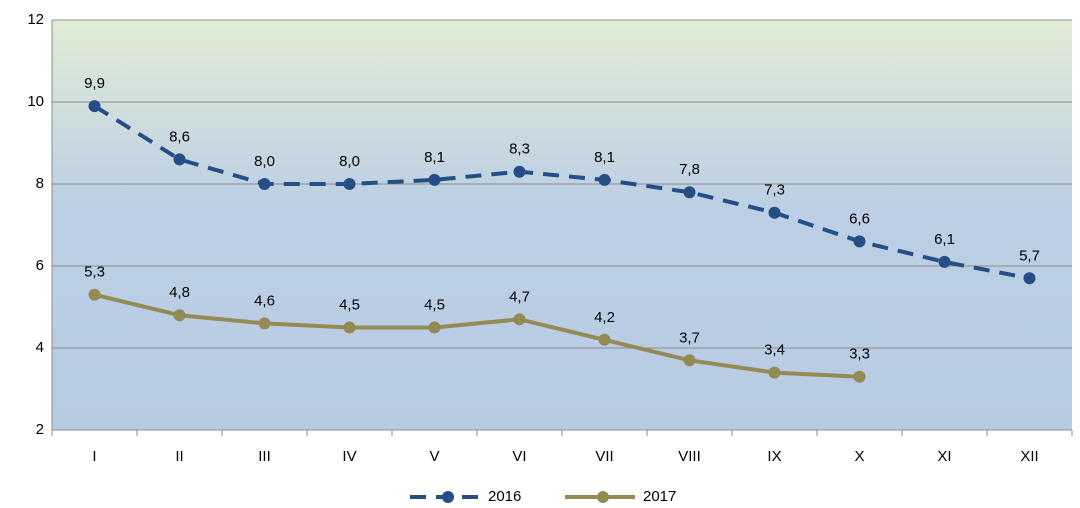  Describe the element at coordinates (179, 456) in the screenshot. I see `x-tick-label: II` at that location.